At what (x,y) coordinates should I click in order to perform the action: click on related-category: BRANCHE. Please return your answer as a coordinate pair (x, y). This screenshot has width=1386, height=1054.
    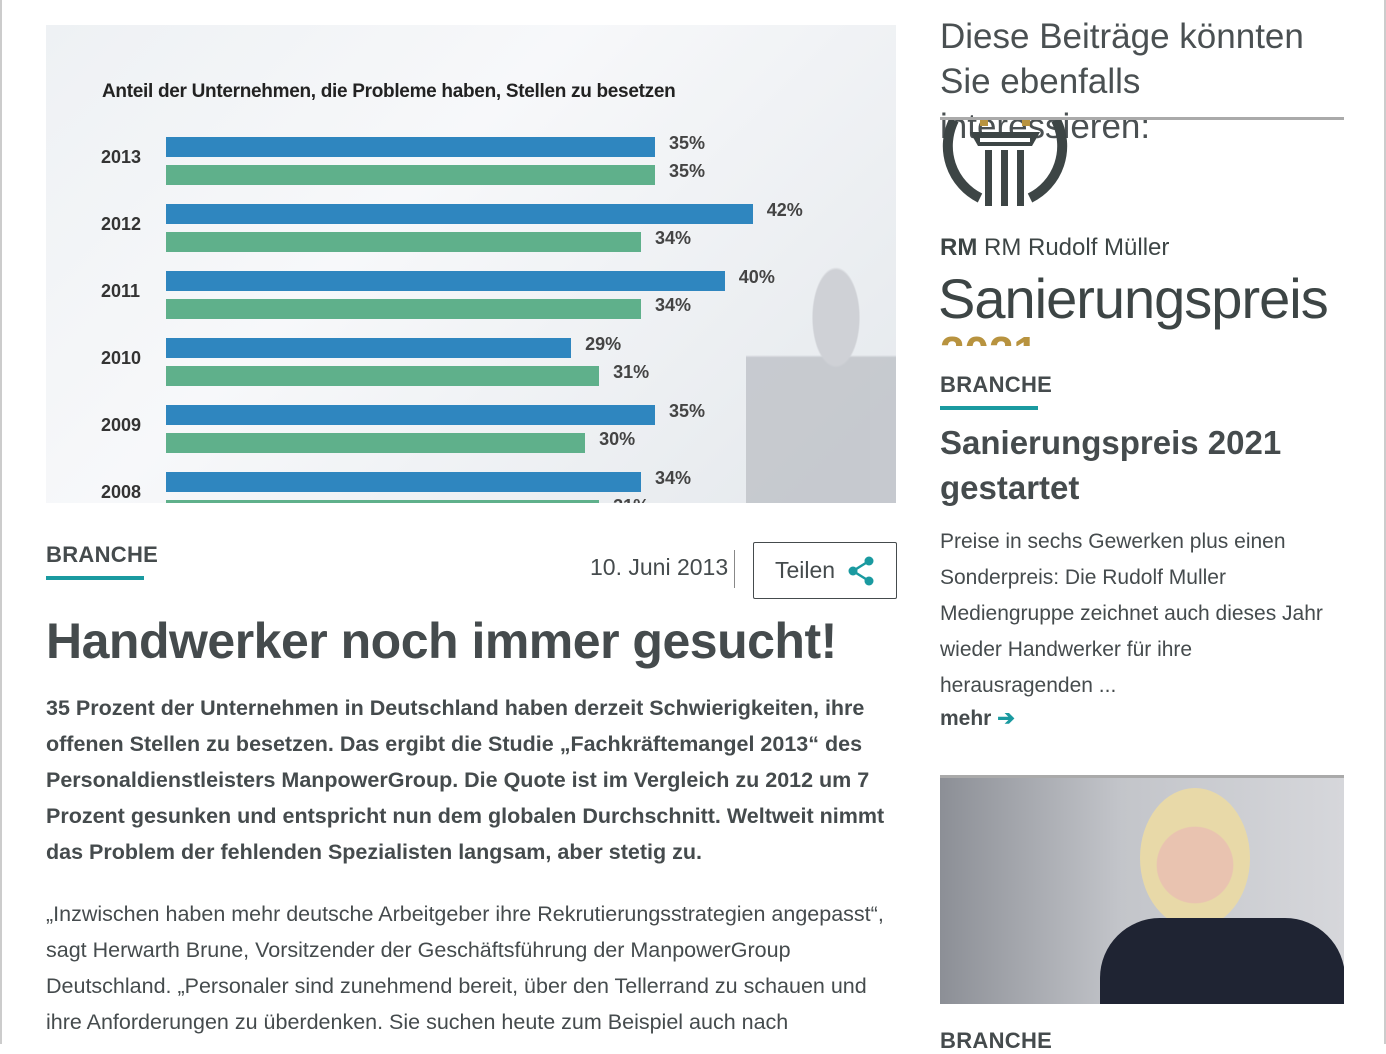
    Looking at the image, I should click on (996, 391).